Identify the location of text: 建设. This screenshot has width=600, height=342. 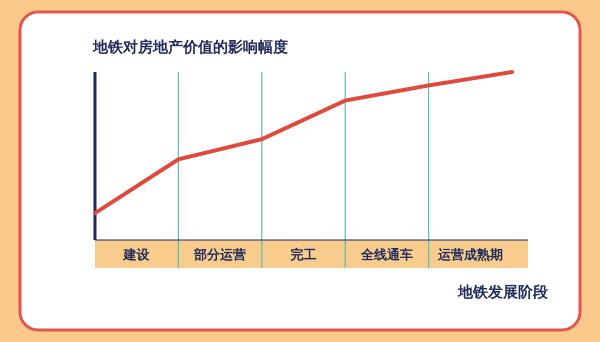
(136, 255).